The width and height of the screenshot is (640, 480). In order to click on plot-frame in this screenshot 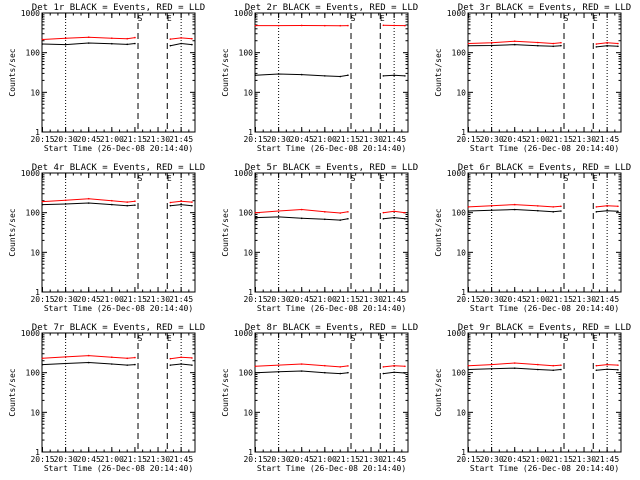, I will do `click(331, 392)`.